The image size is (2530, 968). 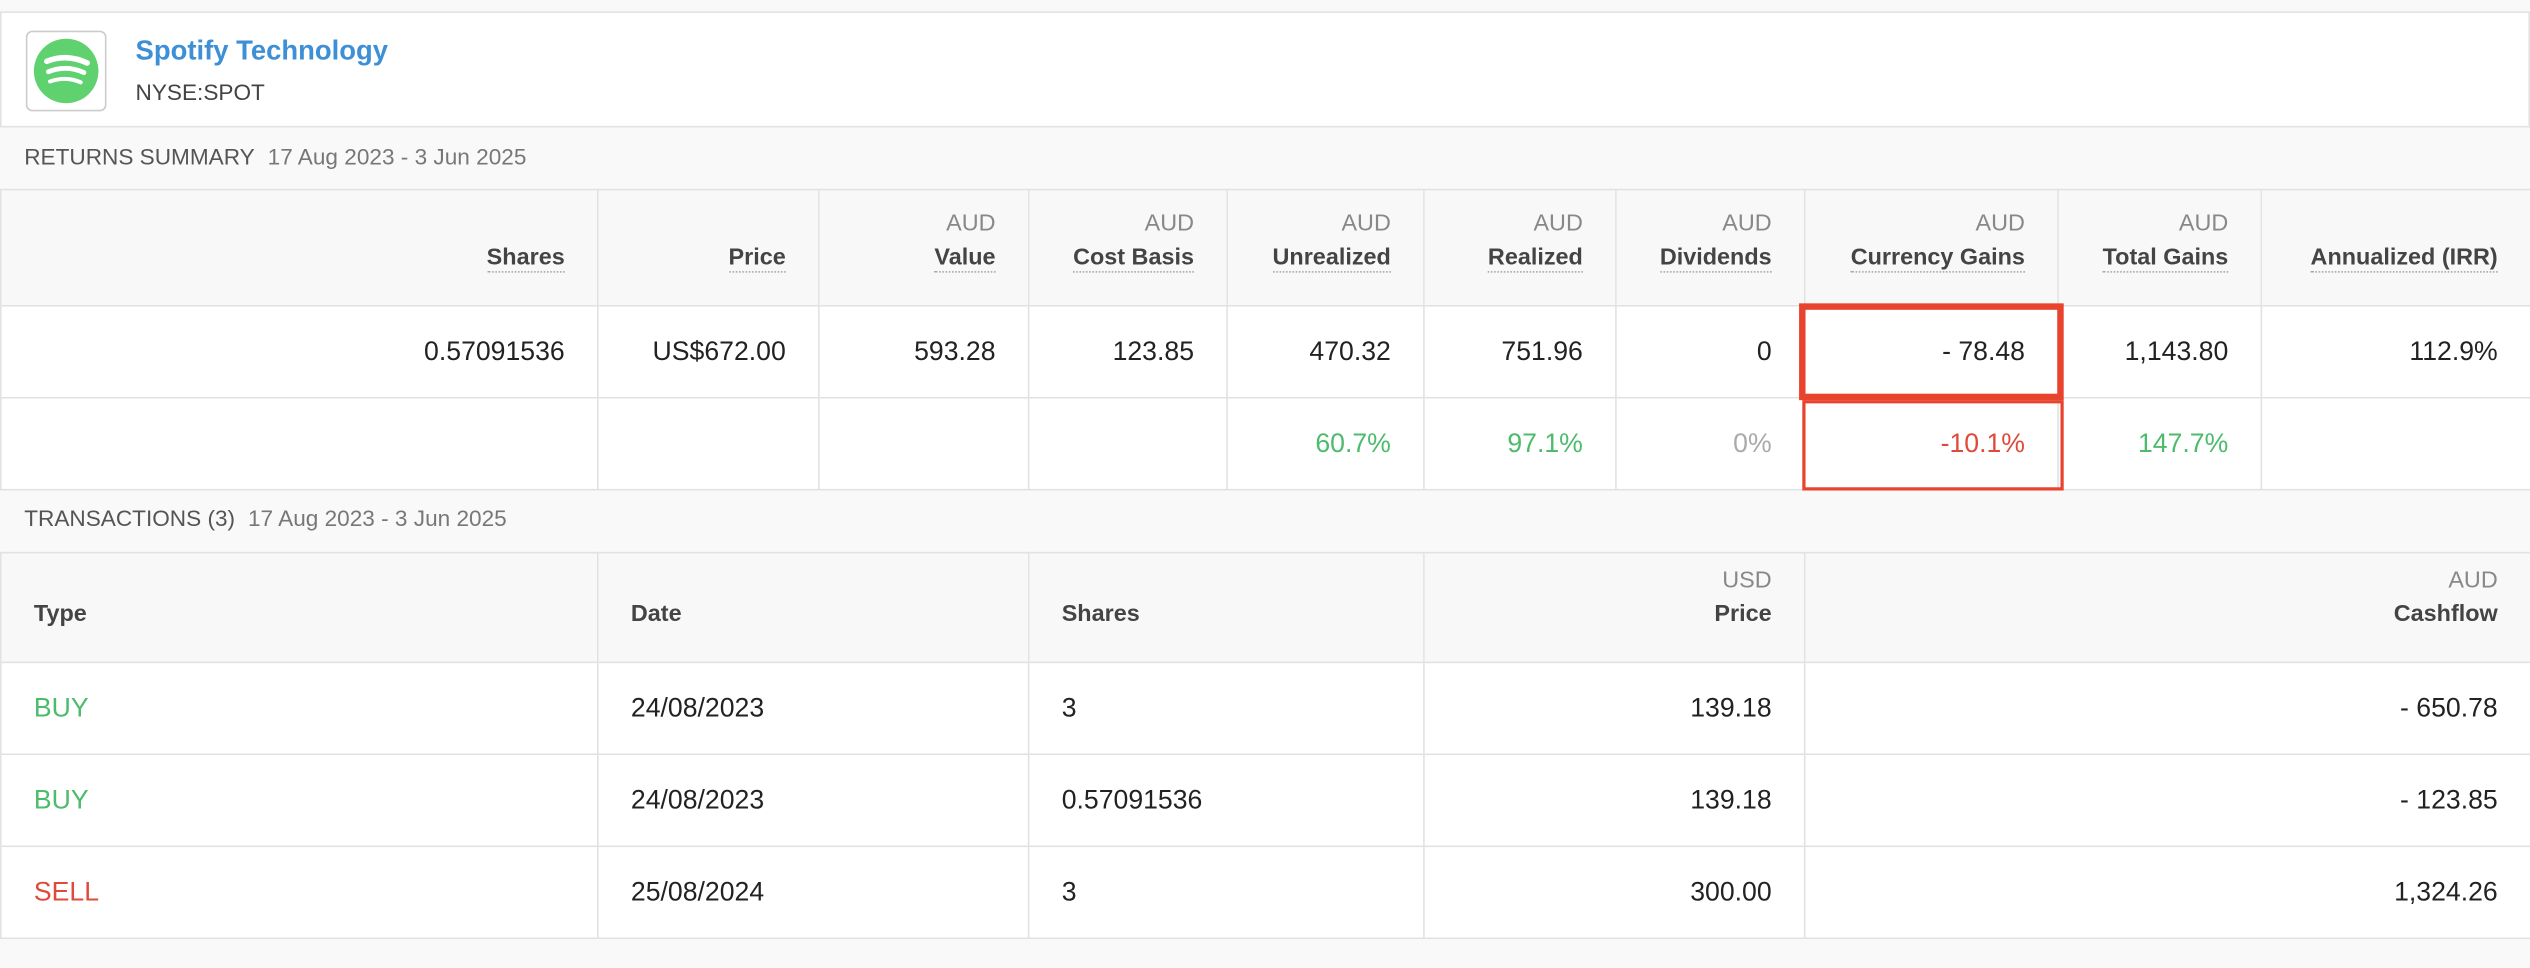 What do you see at coordinates (2395, 351) in the screenshot?
I see `table-cell: 112.9%` at bounding box center [2395, 351].